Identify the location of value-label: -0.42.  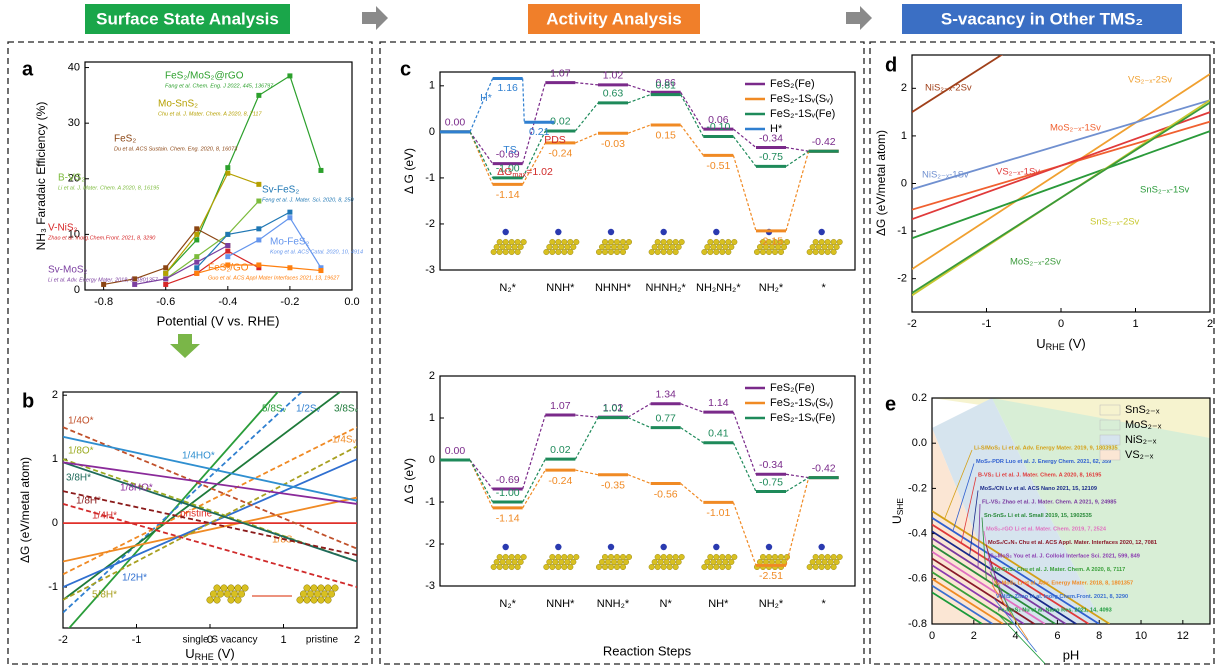
(824, 468).